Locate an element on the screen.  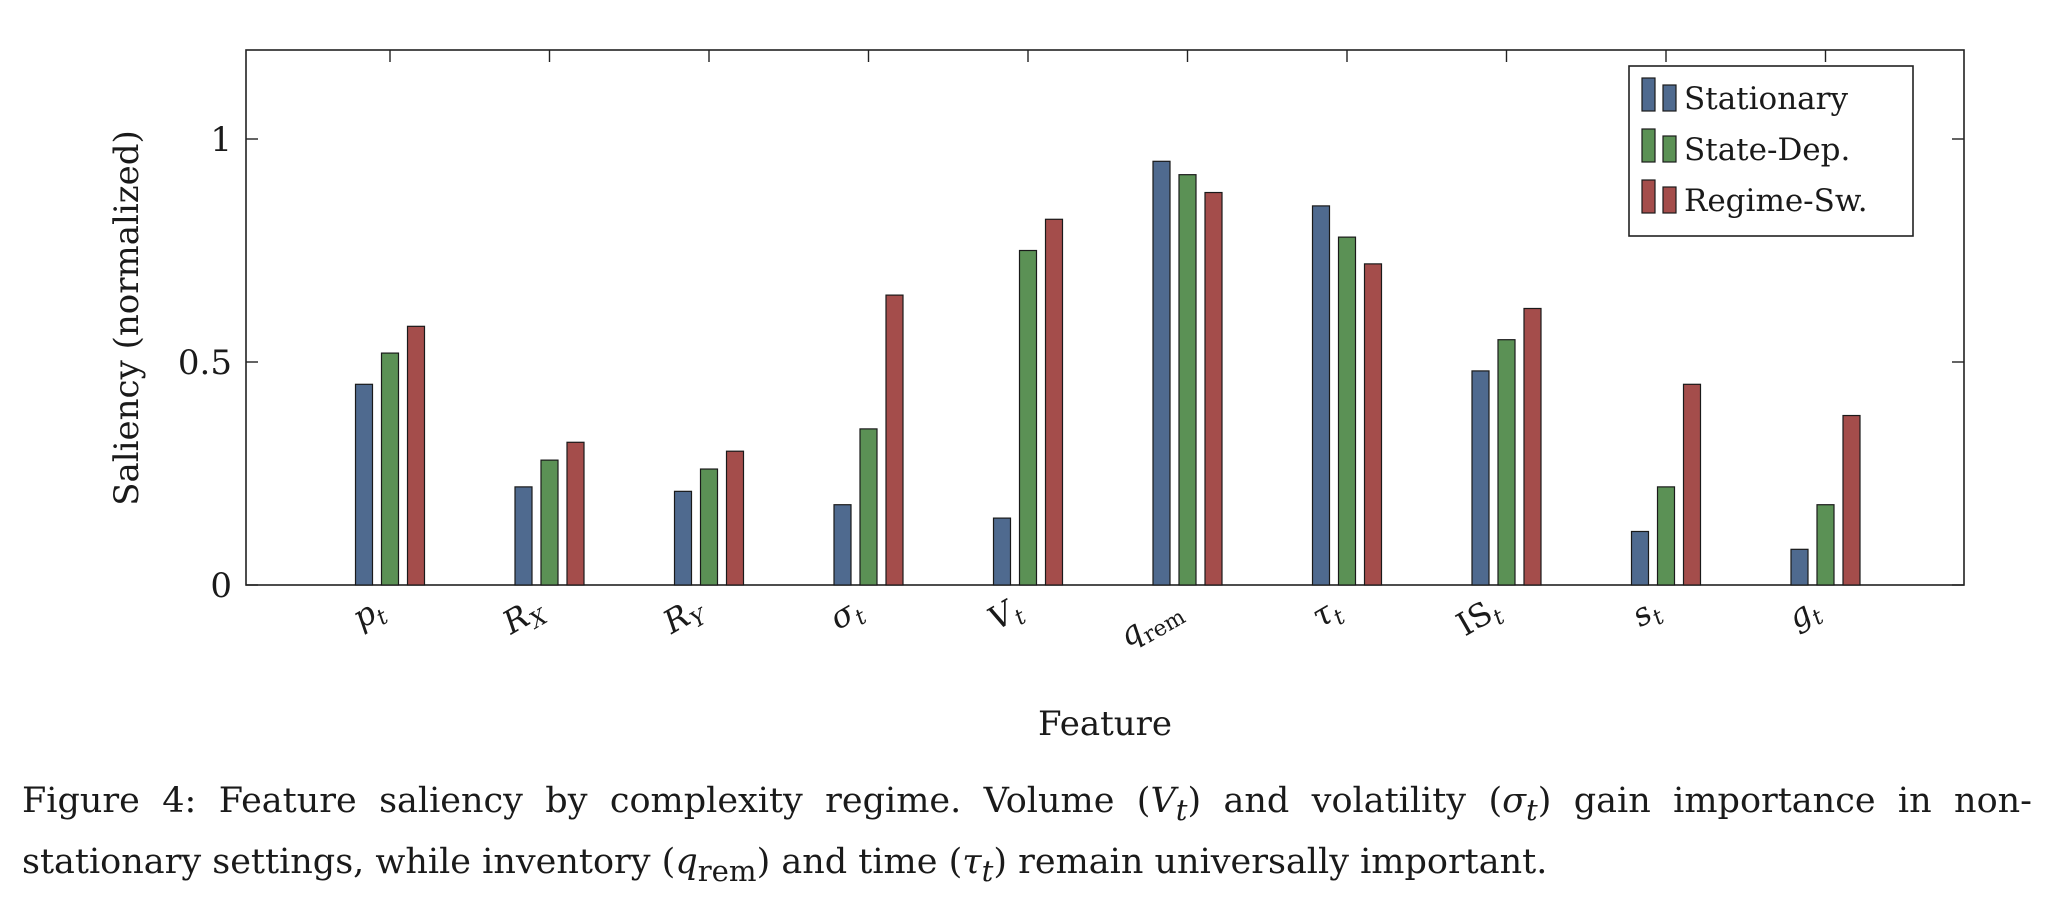
bar-regime-sw-vt is located at coordinates (1054, 402).